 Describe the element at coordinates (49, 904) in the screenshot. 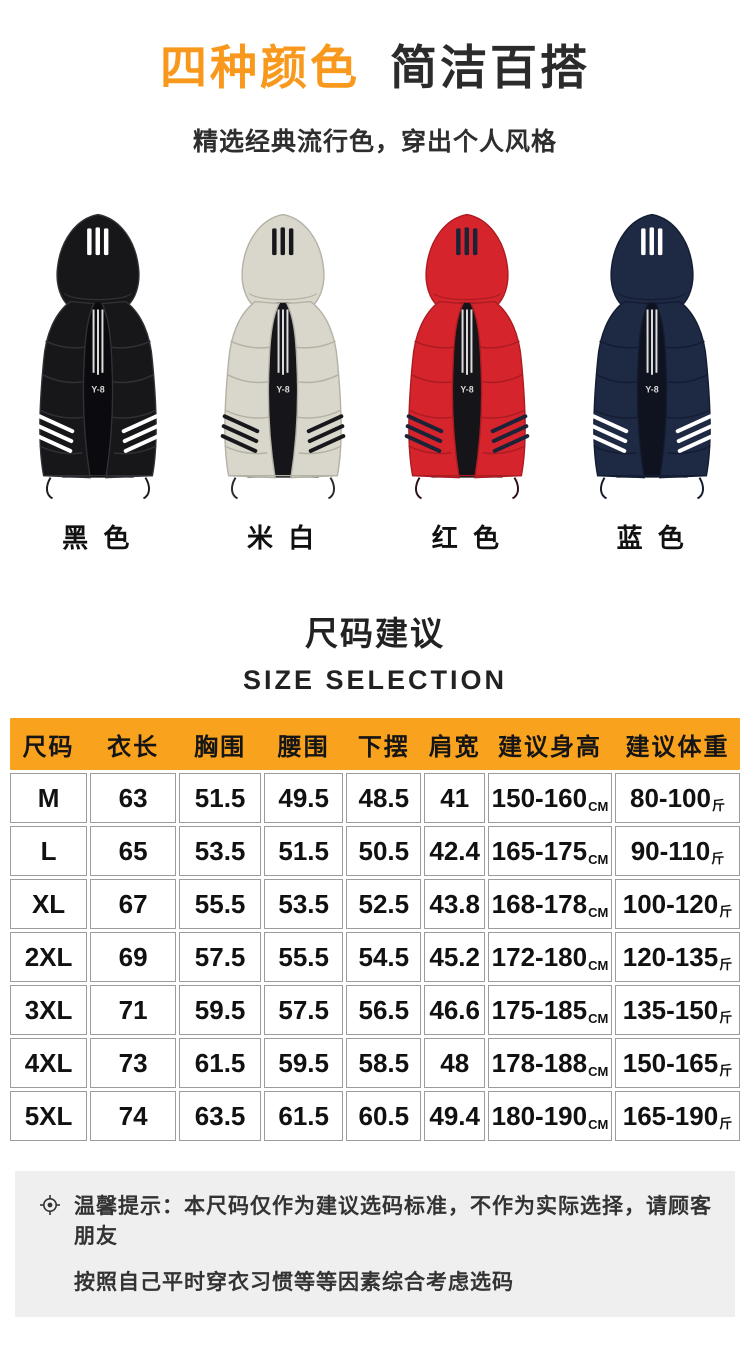

I see `table-cell: XL` at that location.